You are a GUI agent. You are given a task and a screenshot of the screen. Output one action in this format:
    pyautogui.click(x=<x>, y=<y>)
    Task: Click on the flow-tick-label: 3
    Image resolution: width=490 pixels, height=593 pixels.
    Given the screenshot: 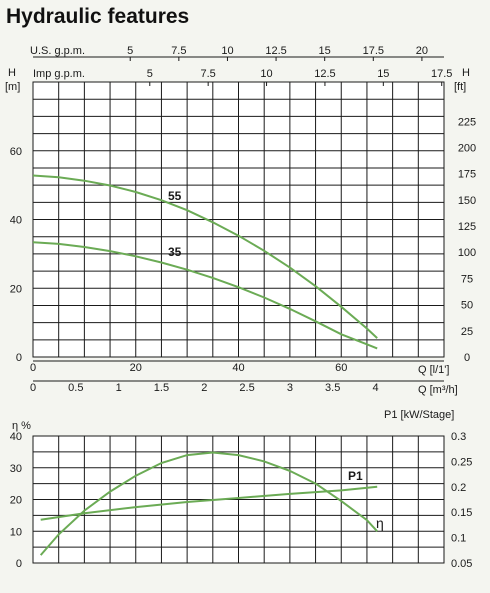 What is the action you would take?
    pyautogui.click(x=290, y=388)
    